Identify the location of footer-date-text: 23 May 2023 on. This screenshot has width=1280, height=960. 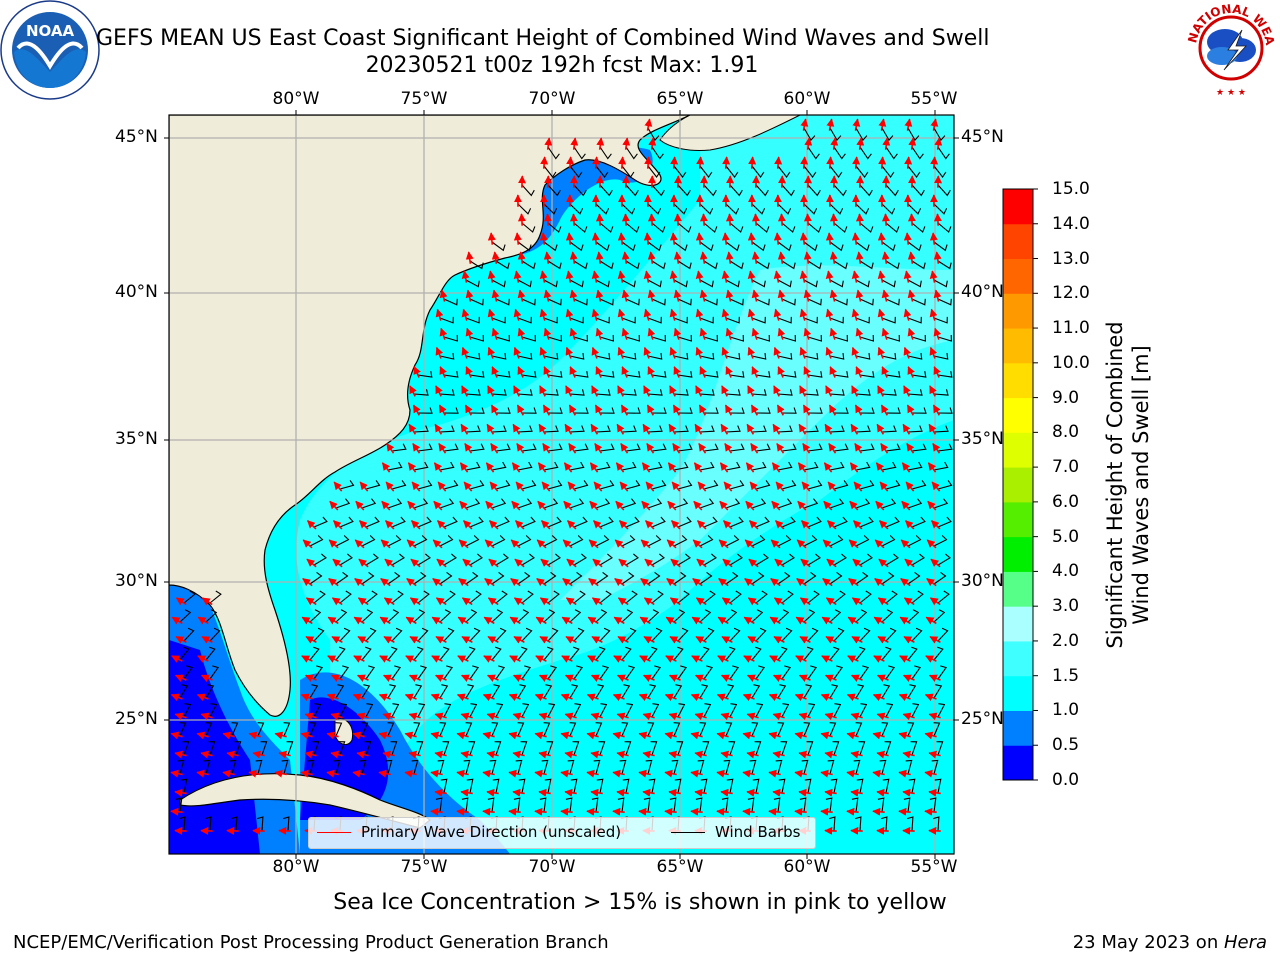
(1148, 942).